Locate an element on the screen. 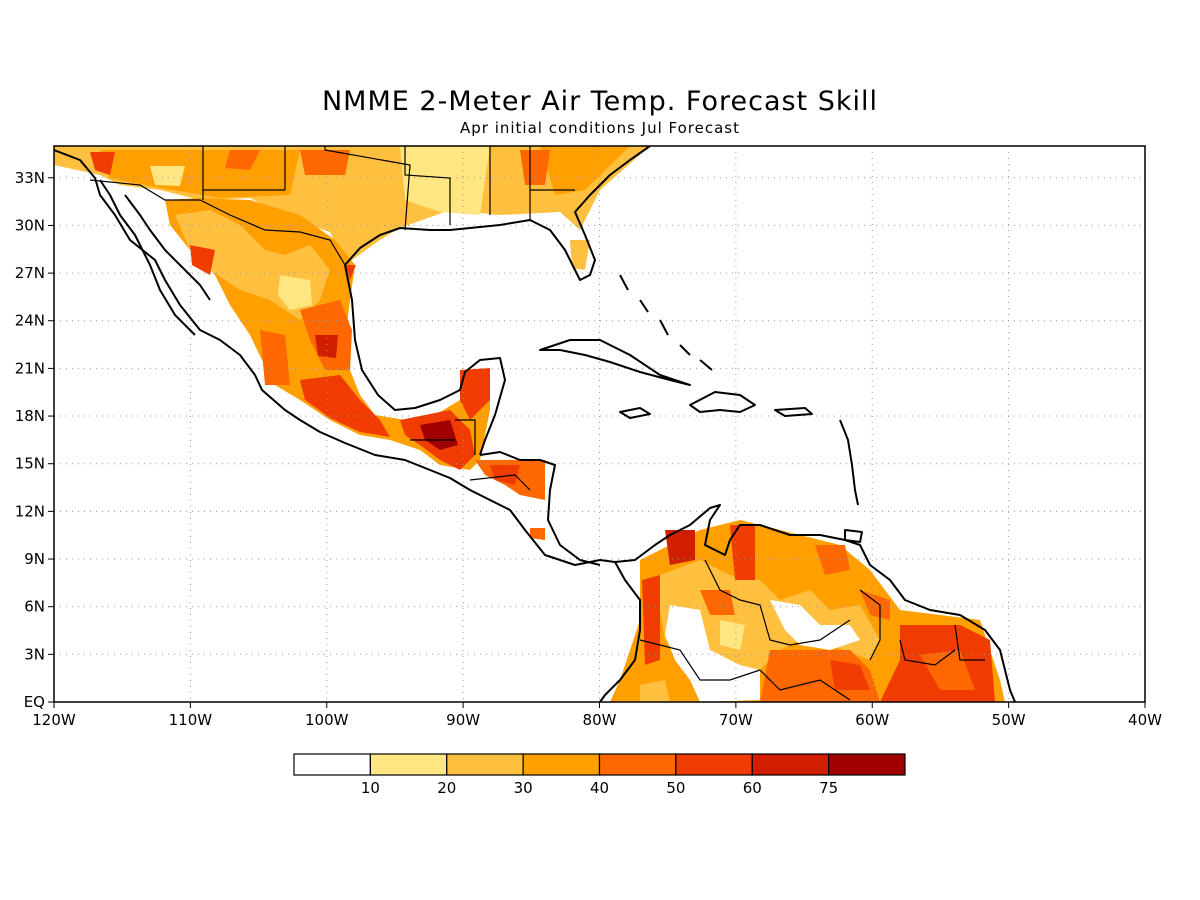 The height and width of the screenshot is (900, 1200). lon-tick-label: 40W is located at coordinates (1145, 720).